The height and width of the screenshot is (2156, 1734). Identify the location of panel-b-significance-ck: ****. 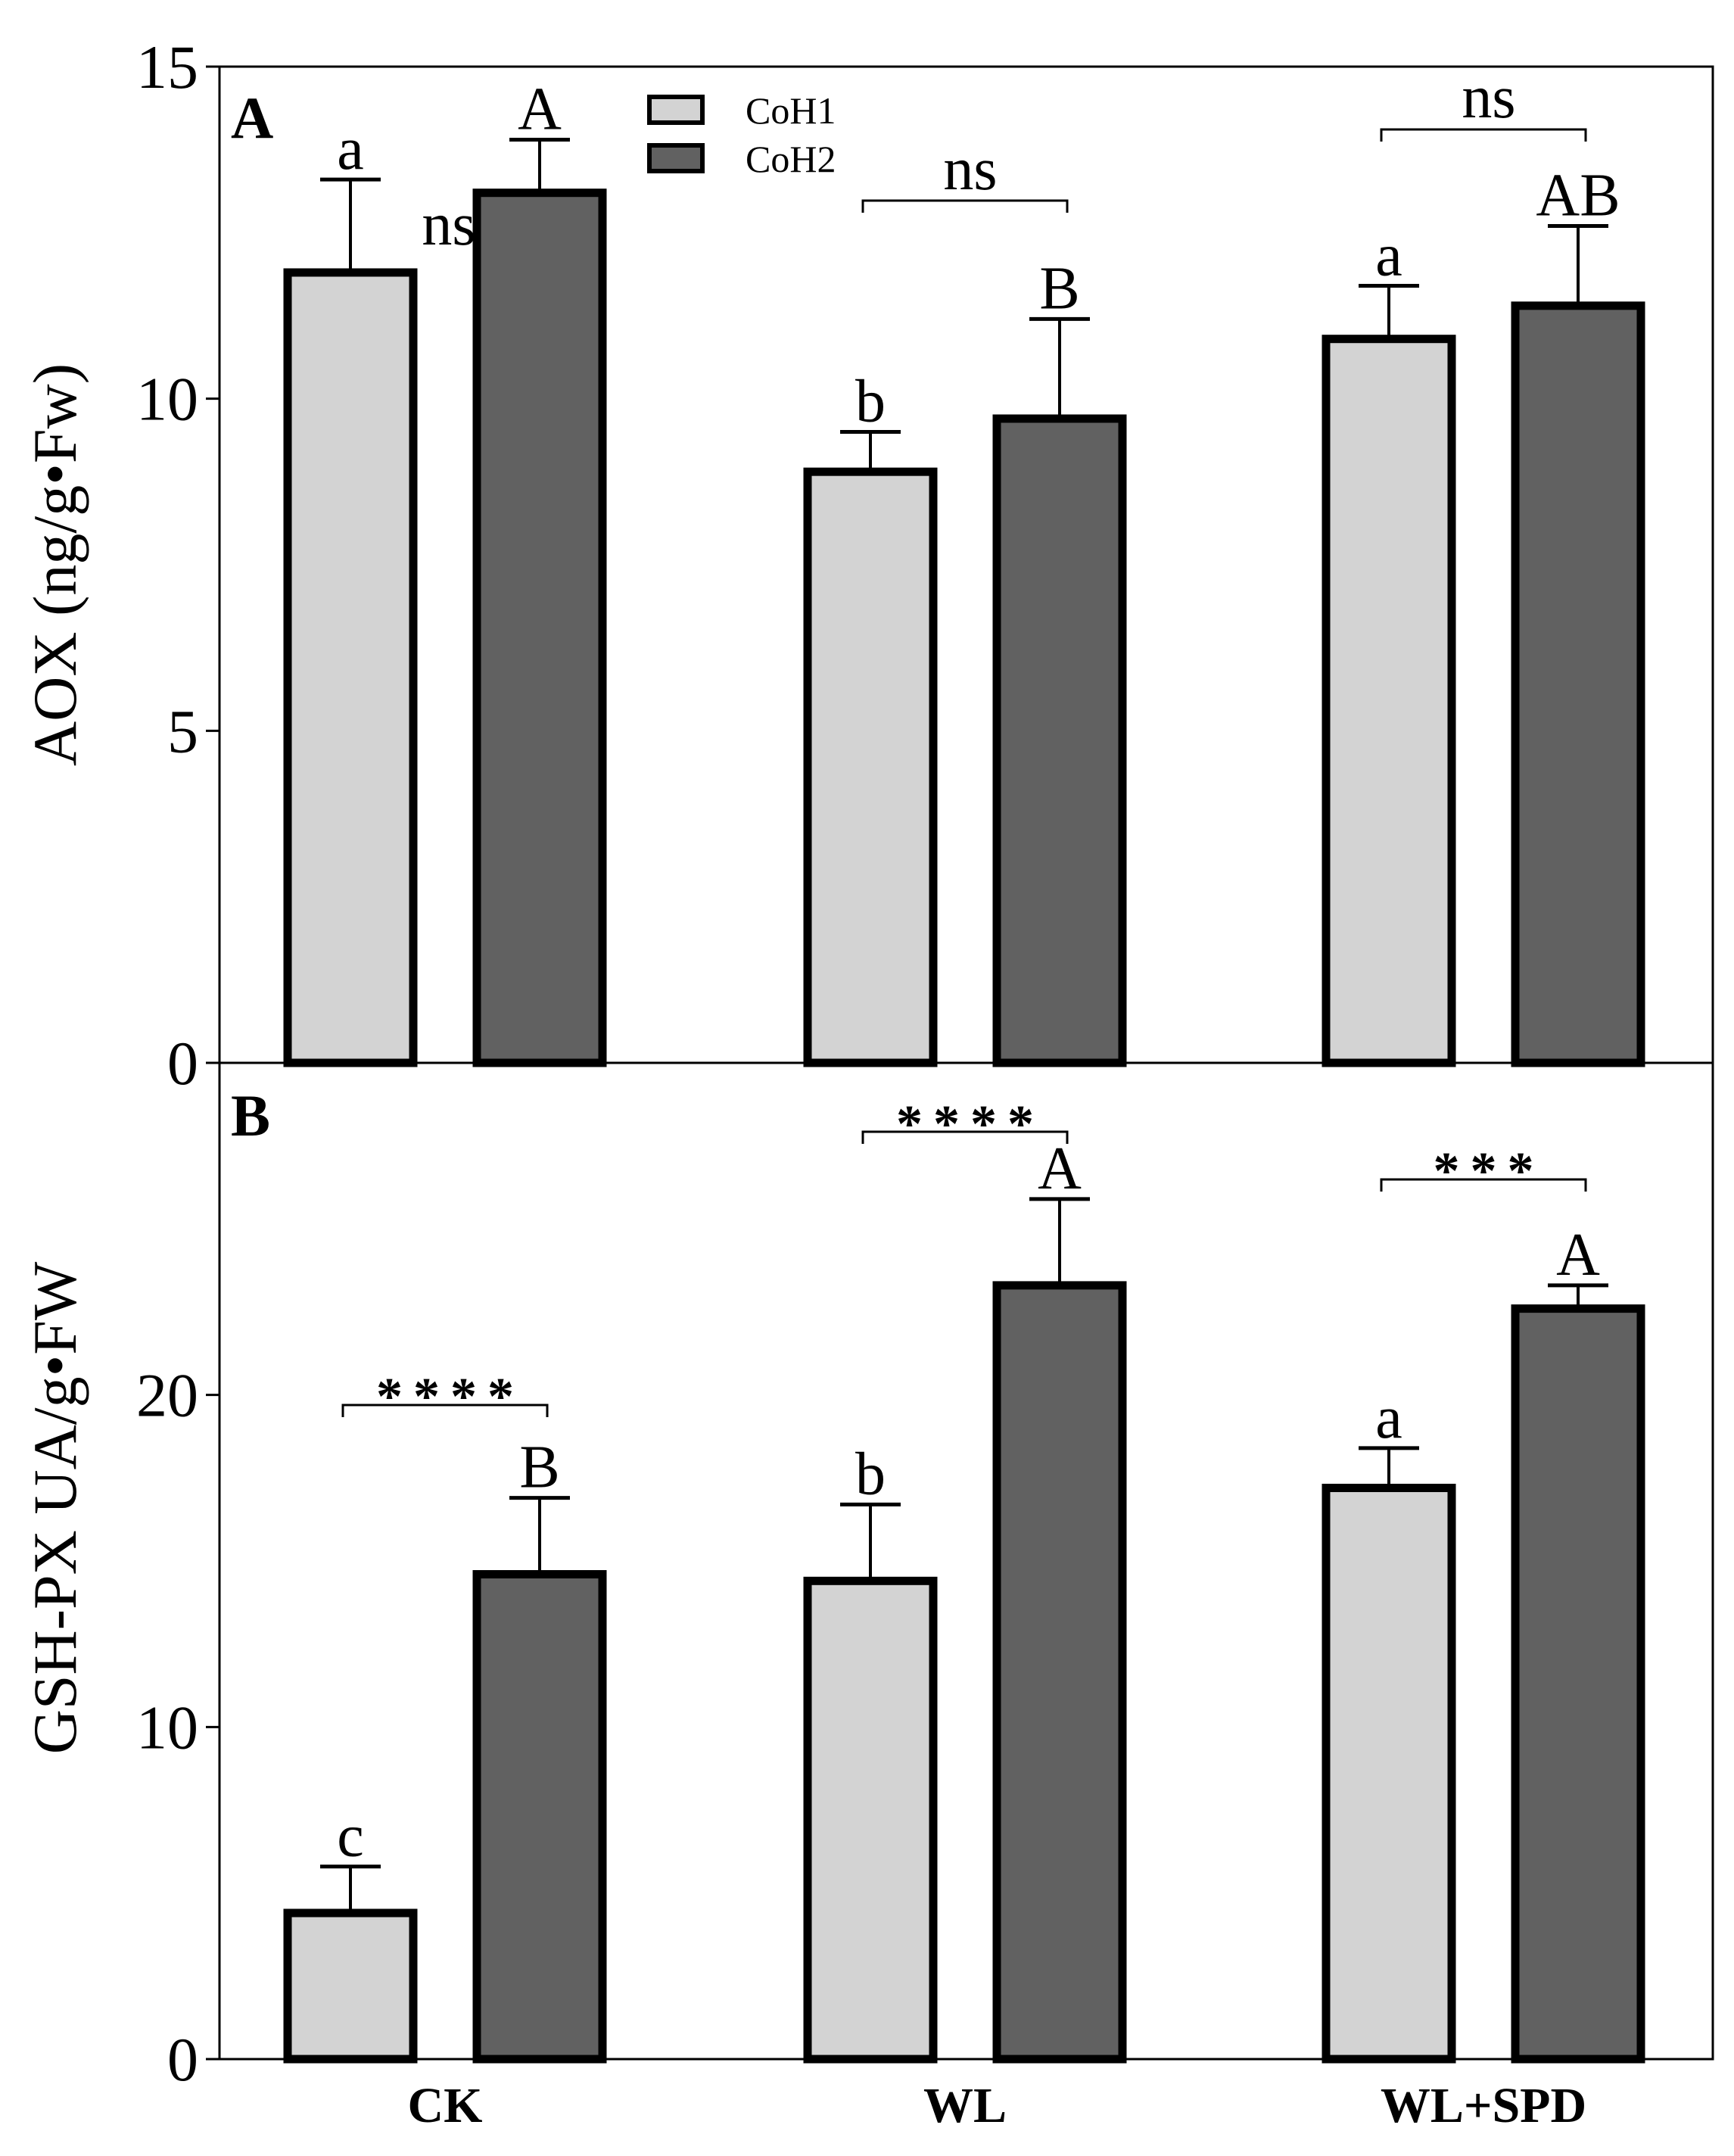
(451, 1397).